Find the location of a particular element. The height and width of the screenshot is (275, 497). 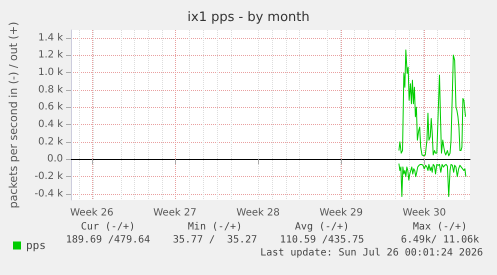

y-tick-label: -0.4 k is located at coordinates (49, 194).